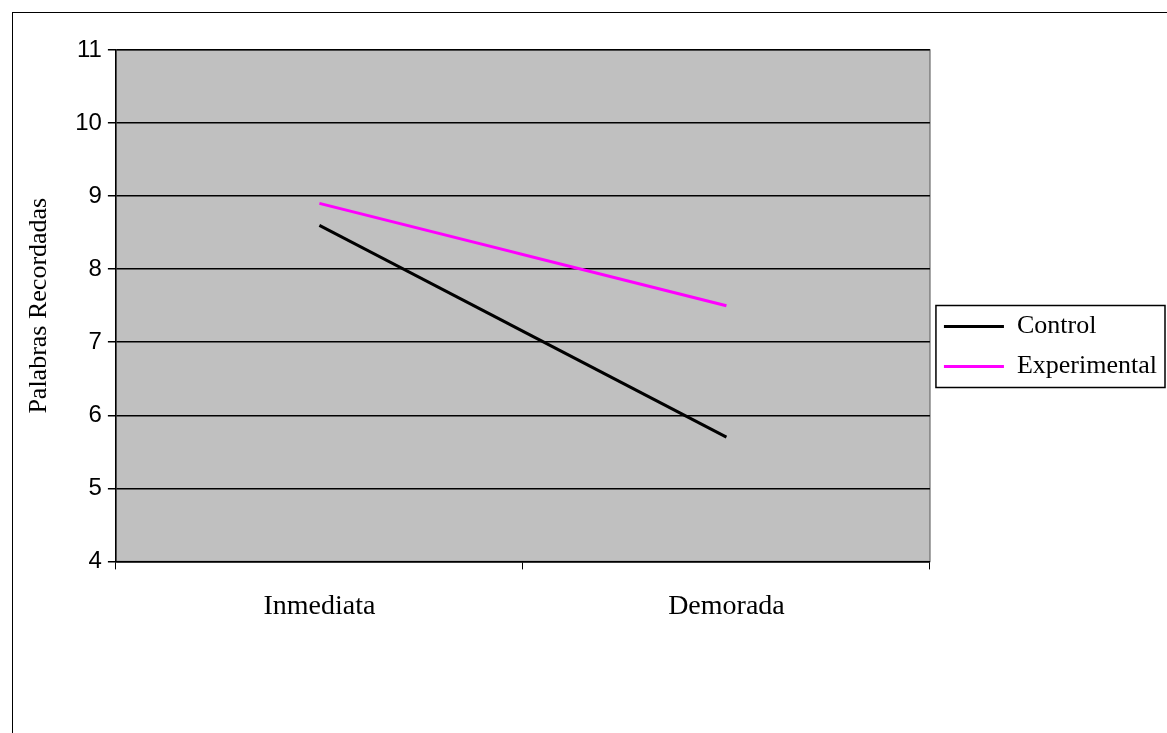 The width and height of the screenshot is (1167, 733). Describe the element at coordinates (95, 486) in the screenshot. I see `y-tick-label: 5` at that location.